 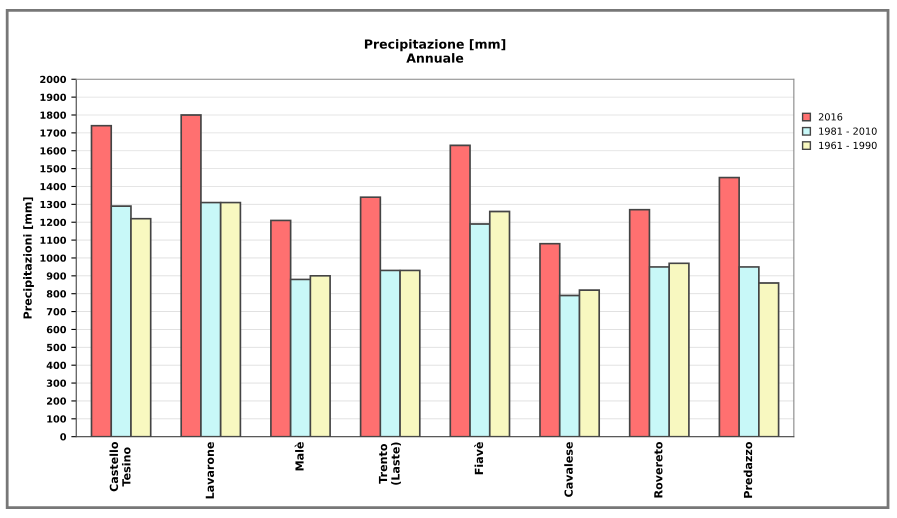 I want to click on y-tick-label: 1100, so click(x=53, y=240).